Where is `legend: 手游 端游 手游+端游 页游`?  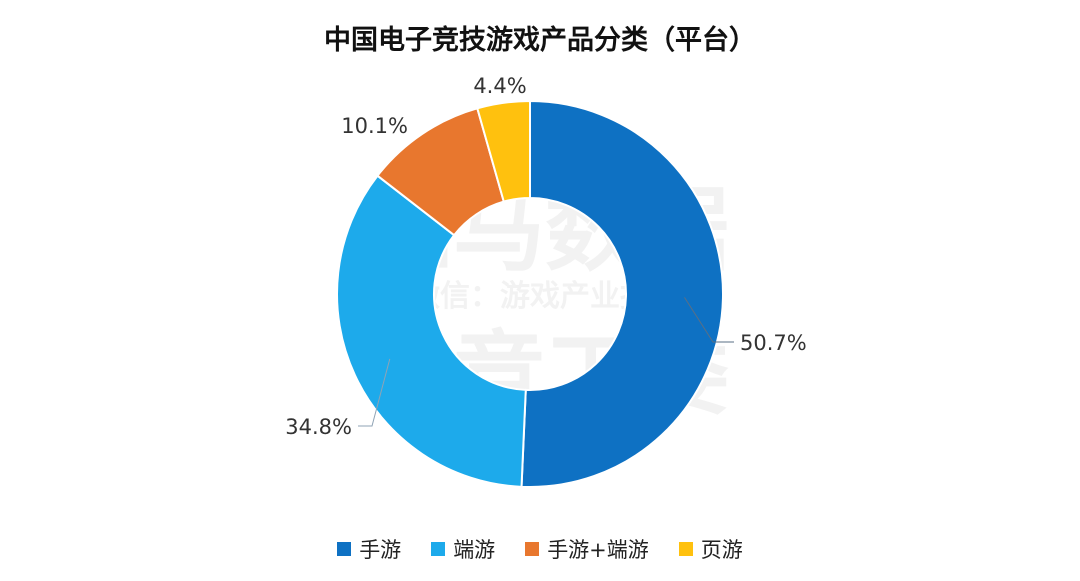
legend: 手游 端游 手游+端游 页游 is located at coordinates (540, 549).